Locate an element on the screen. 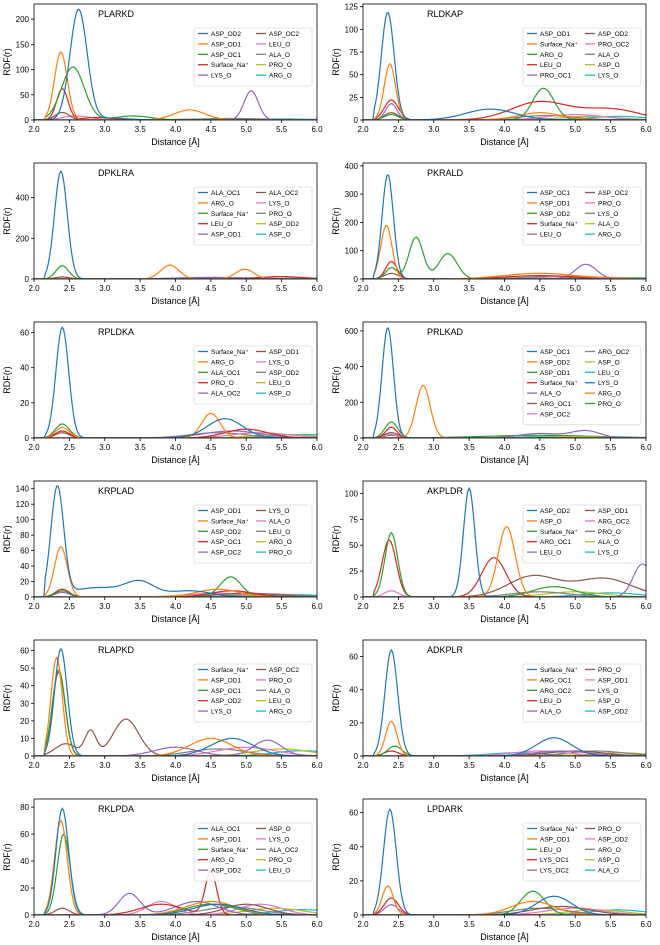 The width and height of the screenshot is (660, 945). y-tick-label: 60 is located at coordinates (24, 651).